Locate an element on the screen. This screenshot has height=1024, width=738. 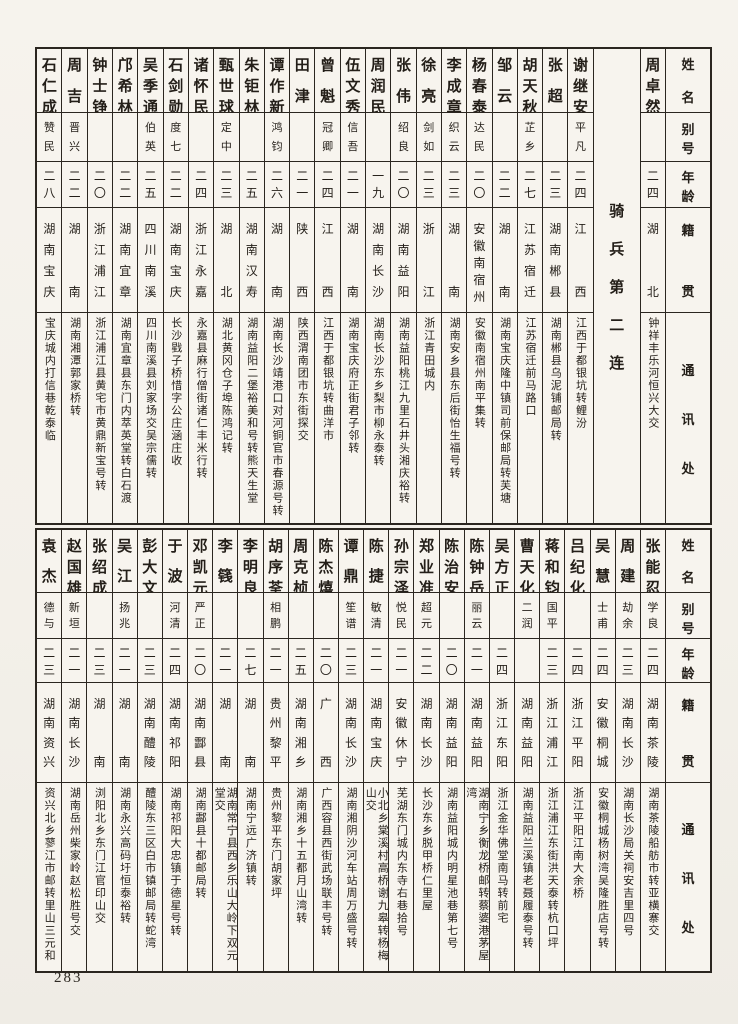
char: 郑 is located at coordinates (427, 547).